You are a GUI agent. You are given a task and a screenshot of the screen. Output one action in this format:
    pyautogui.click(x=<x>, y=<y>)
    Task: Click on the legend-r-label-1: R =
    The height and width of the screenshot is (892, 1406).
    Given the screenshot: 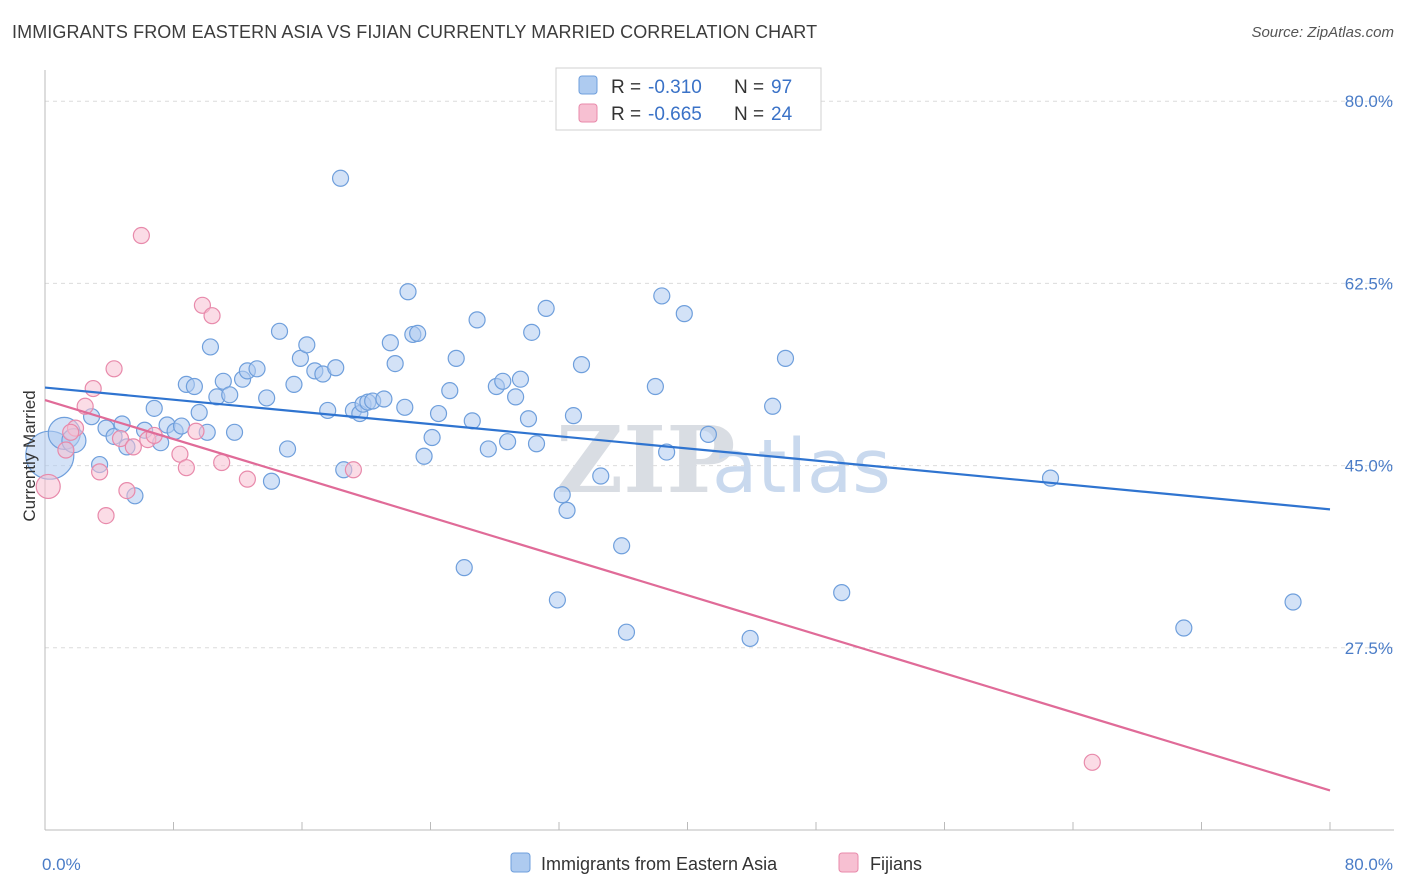 What is the action you would take?
    pyautogui.click(x=626, y=114)
    